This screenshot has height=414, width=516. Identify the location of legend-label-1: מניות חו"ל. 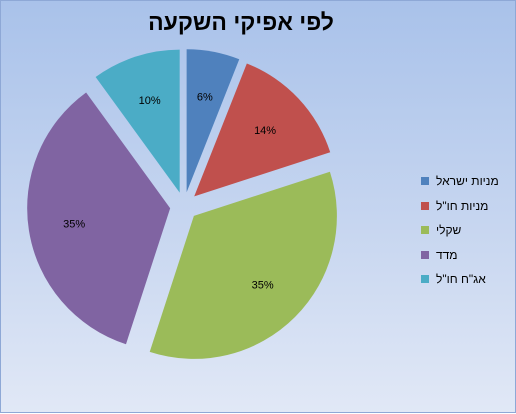
(462, 205).